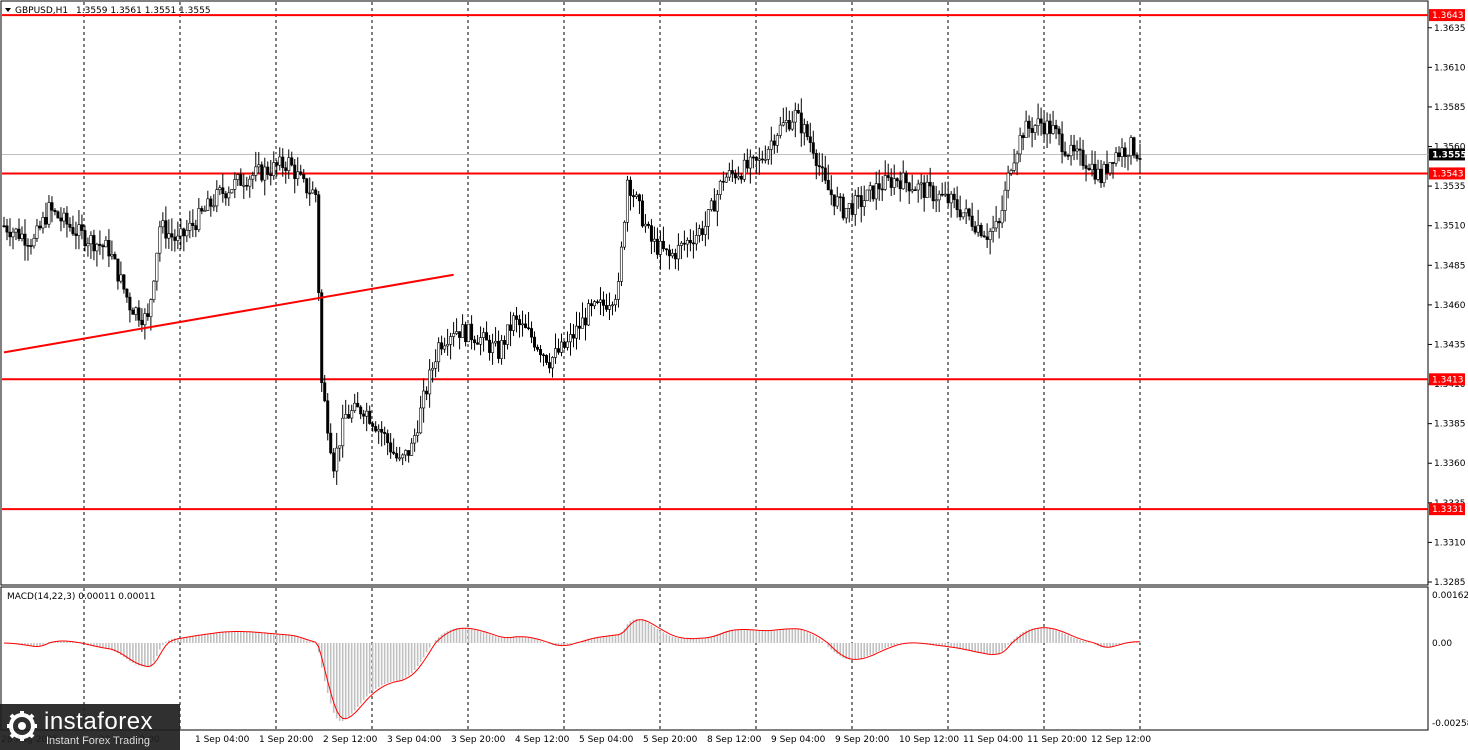 This screenshot has width=1468, height=750. Describe the element at coordinates (1450, 724) in the screenshot. I see `macd-tick-bottom: -0.00258` at that location.